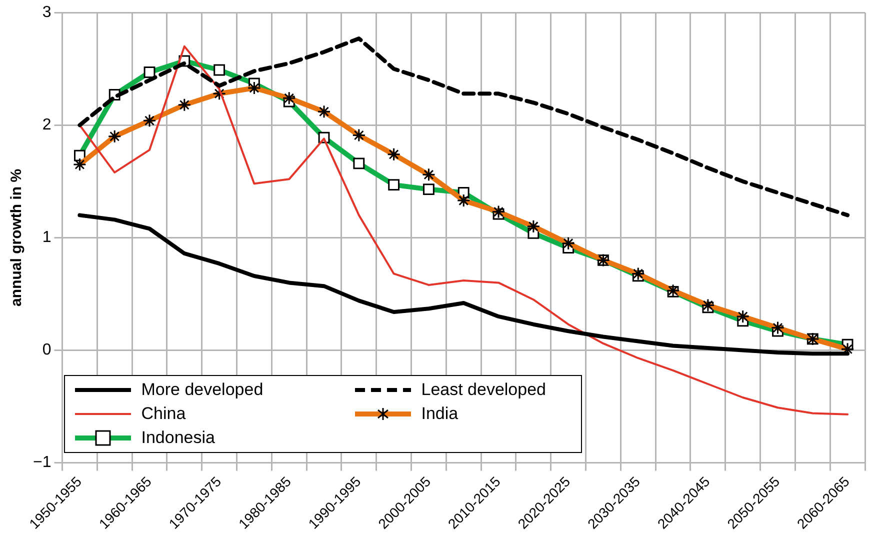  What do you see at coordinates (163, 414) in the screenshot?
I see `legend-label: China` at bounding box center [163, 414].